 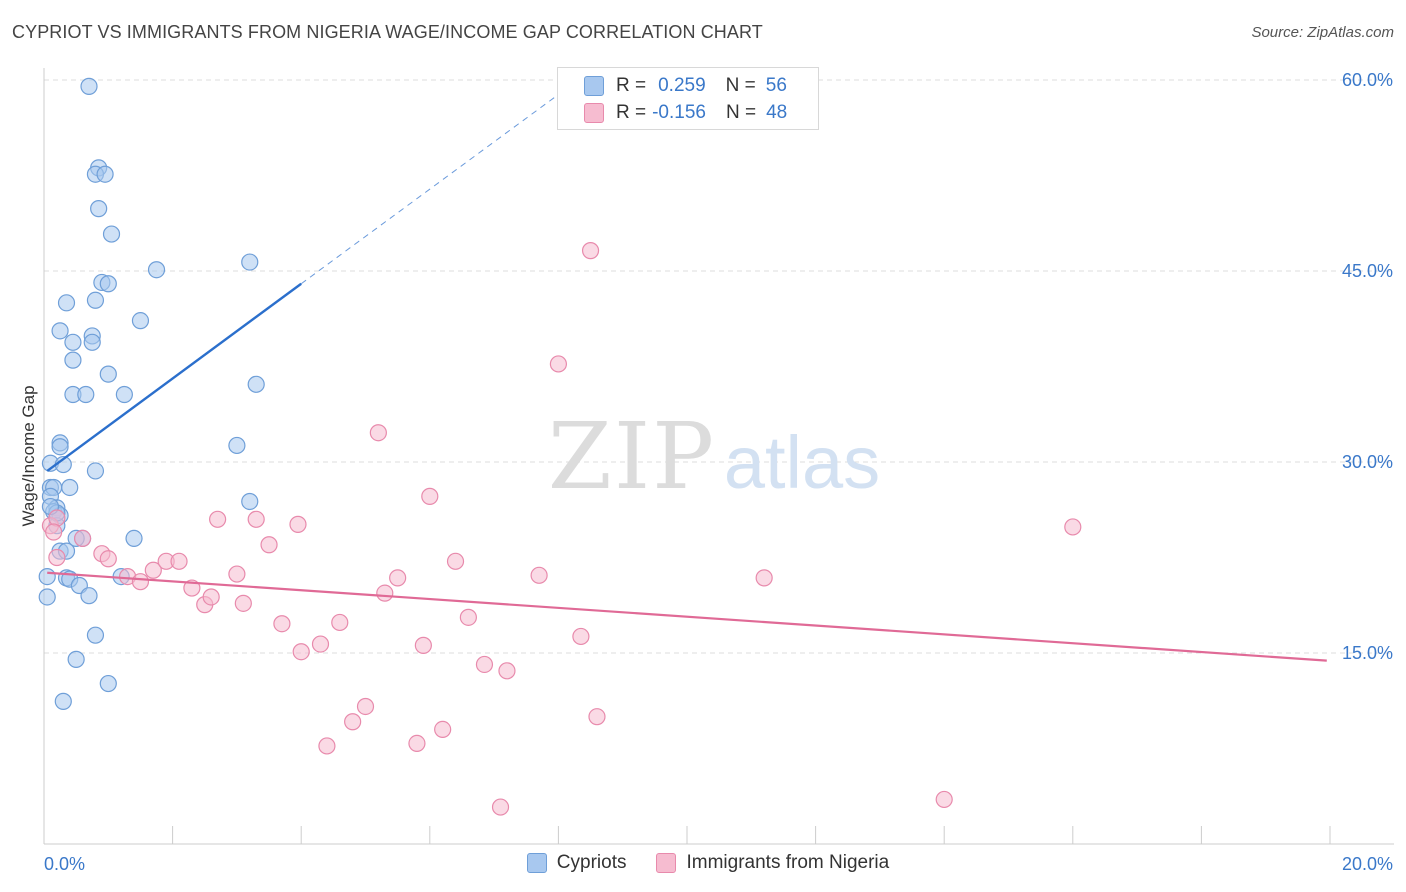 What do you see at coordinates (714, 456) in the screenshot?
I see `watermark: ZIP atlas` at bounding box center [714, 456].